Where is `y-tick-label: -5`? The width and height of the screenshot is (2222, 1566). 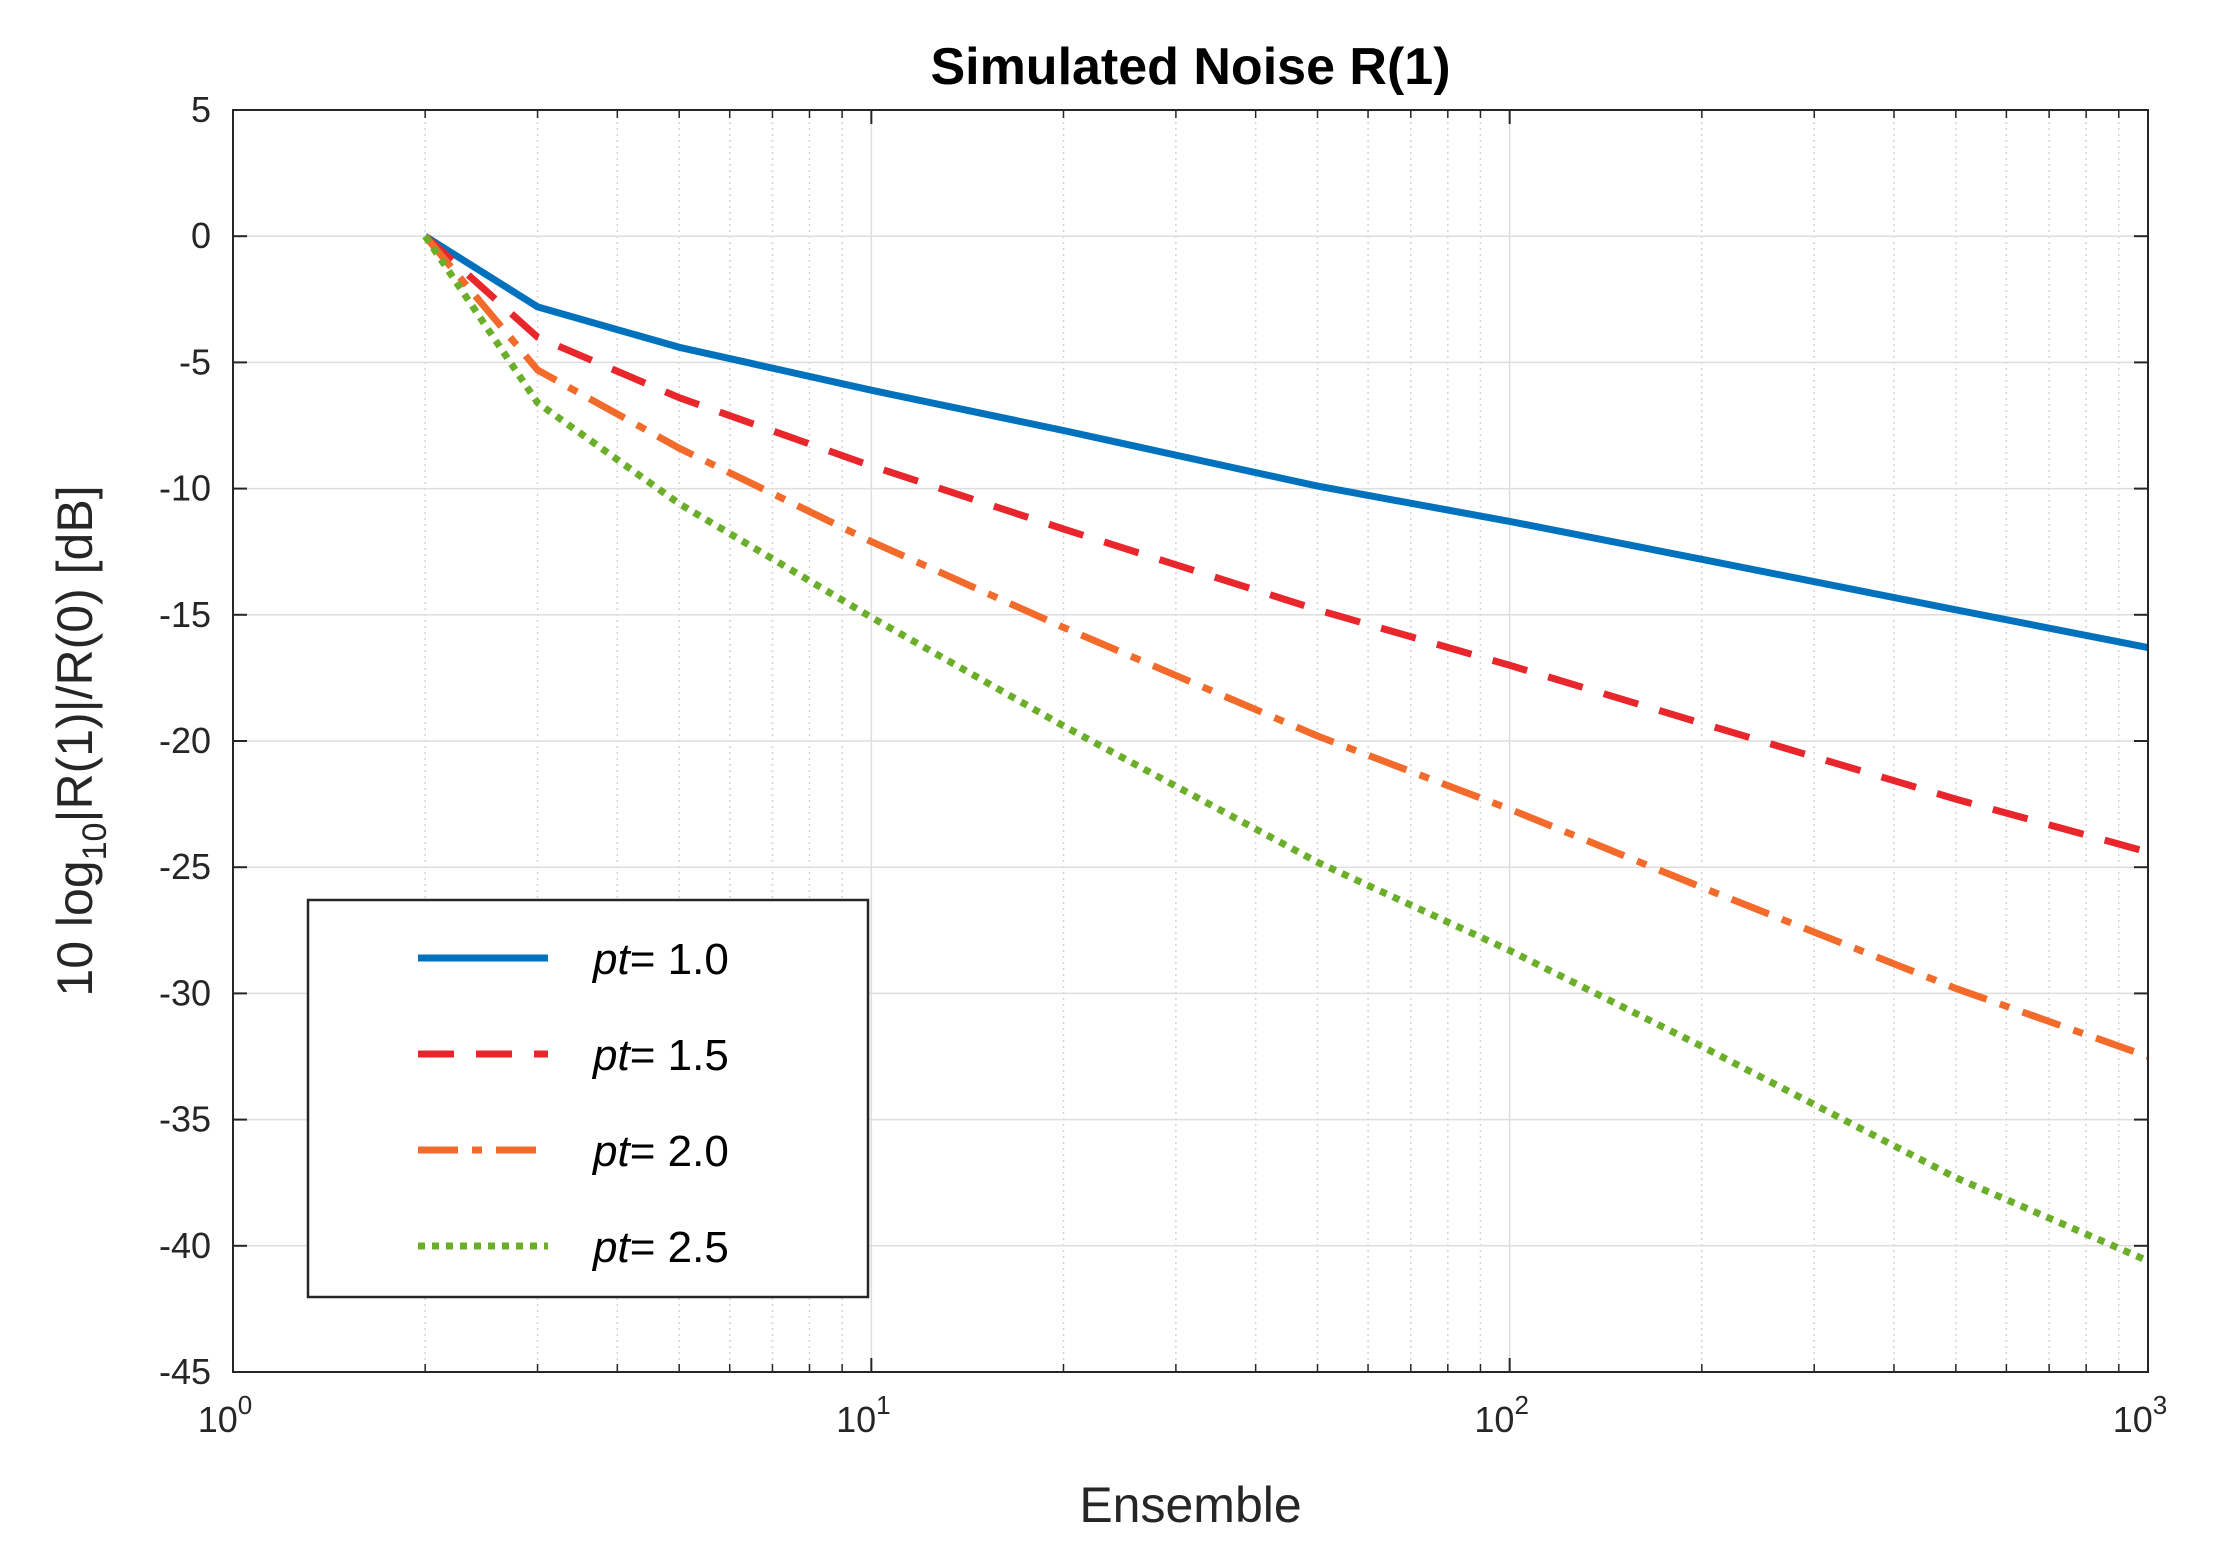
y-tick-label: -5 is located at coordinates (195, 361).